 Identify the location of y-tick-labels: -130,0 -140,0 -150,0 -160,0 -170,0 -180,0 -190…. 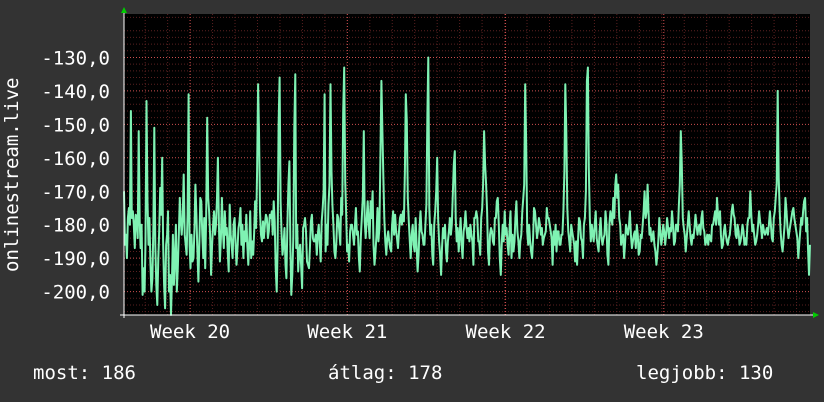
(75, 175).